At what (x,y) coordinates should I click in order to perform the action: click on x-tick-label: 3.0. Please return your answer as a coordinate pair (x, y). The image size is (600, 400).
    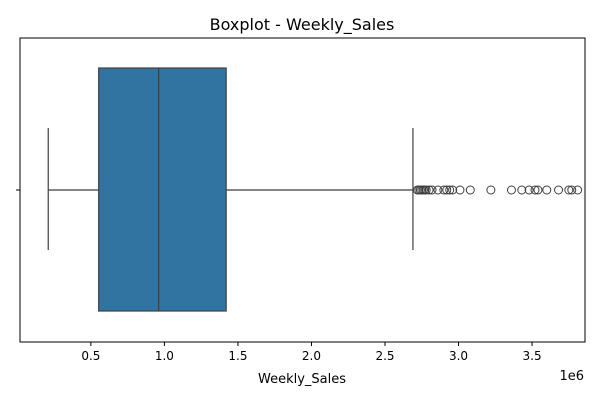
    Looking at the image, I should click on (458, 356).